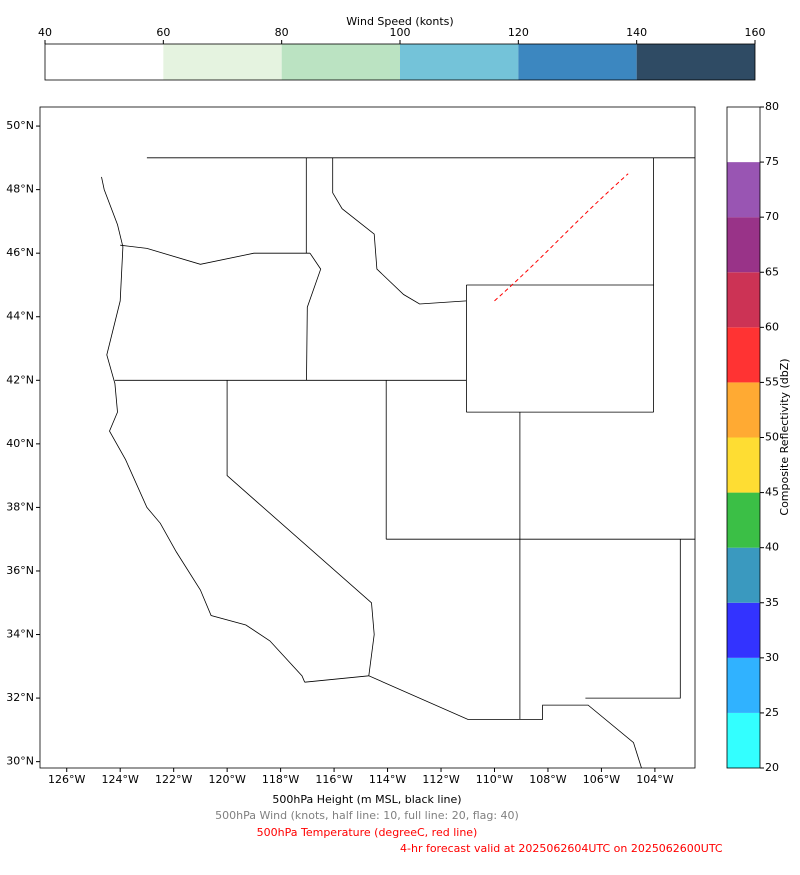 Image resolution: width=800 pixels, height=875 pixels. I want to click on wind-tick-label: 40, so click(45, 32).